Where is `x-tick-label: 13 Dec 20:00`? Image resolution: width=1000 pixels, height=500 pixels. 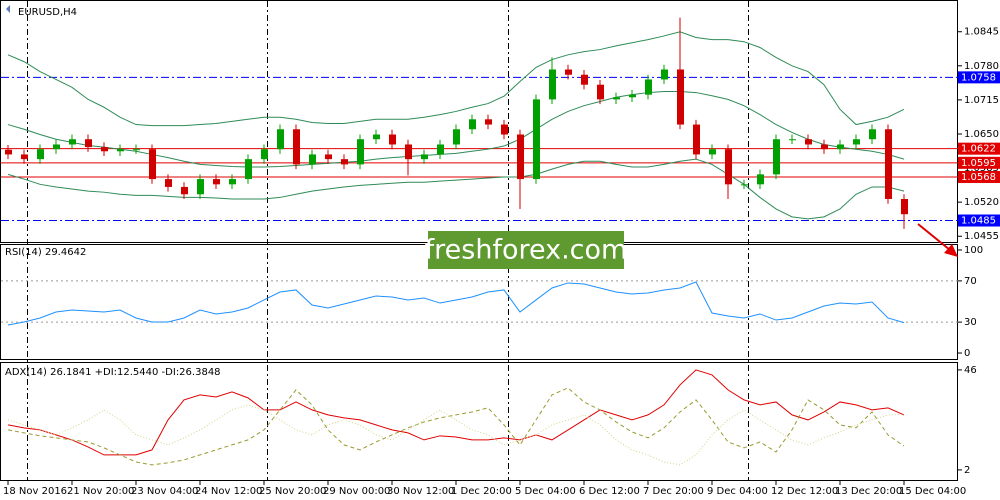 x-tick-label: 13 Dec 20:00 is located at coordinates (868, 491).